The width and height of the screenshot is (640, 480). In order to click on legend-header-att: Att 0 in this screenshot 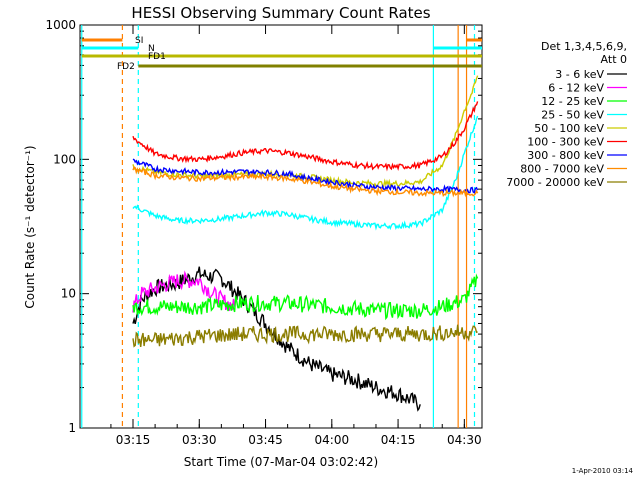, I will do `click(614, 59)`.